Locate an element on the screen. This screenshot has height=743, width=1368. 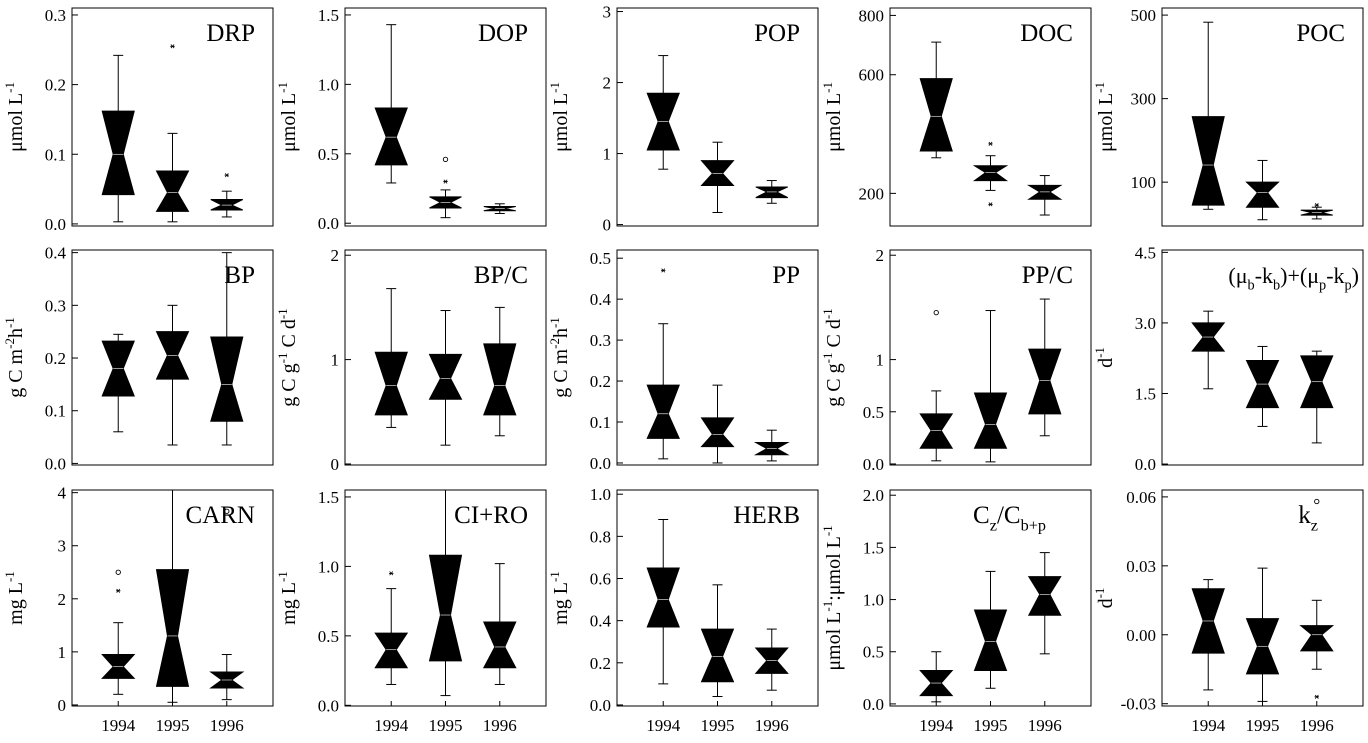
y-tick-label: 0.4 is located at coordinates (56, 253).